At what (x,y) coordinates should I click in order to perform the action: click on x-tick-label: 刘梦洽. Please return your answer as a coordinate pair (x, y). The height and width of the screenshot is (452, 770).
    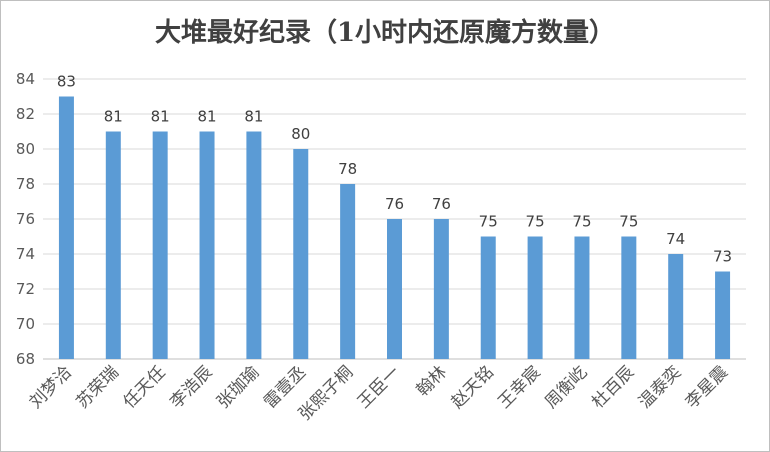
    Looking at the image, I should click on (51, 387).